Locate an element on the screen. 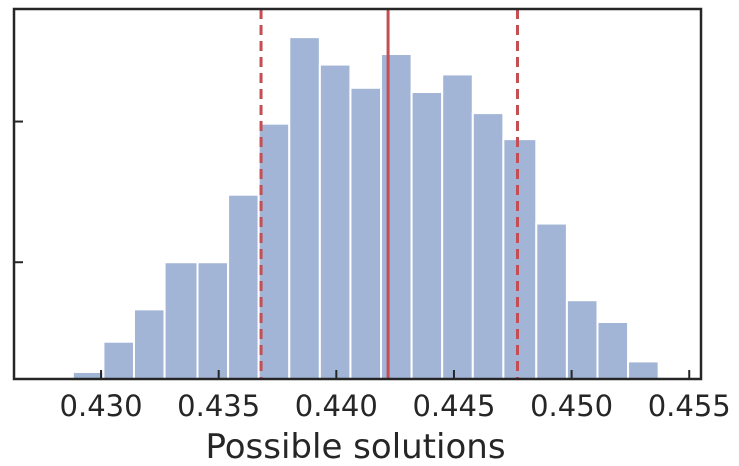  x-tick-label: 0.440 is located at coordinates (336, 406).